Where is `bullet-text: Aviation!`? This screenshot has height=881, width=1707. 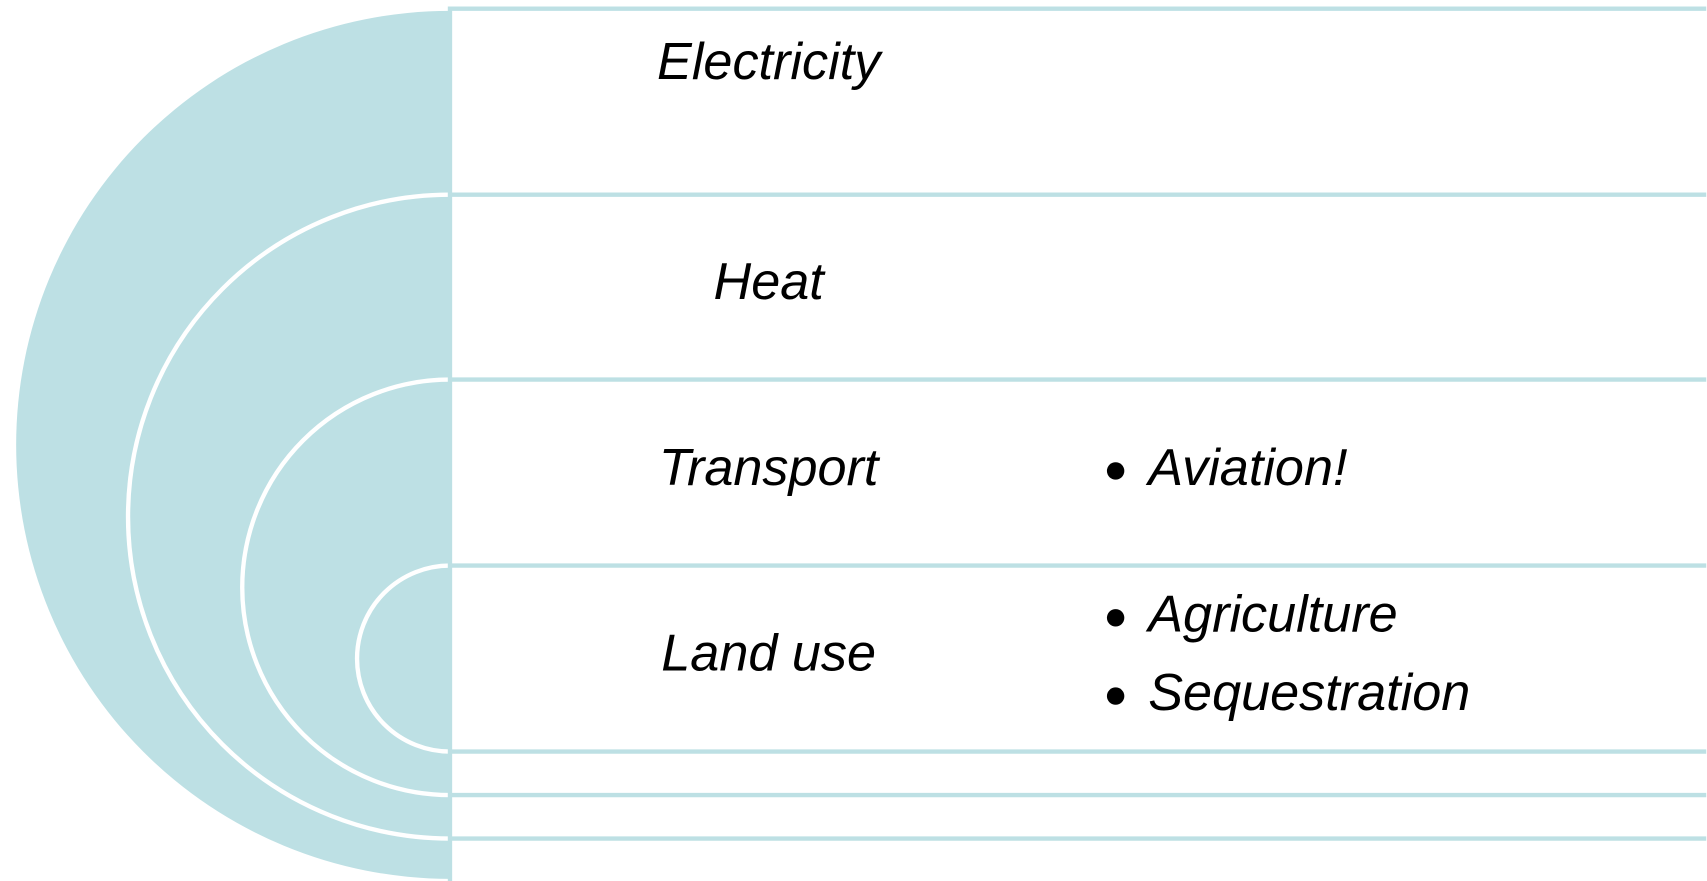 bullet-text: Aviation! is located at coordinates (1246, 468).